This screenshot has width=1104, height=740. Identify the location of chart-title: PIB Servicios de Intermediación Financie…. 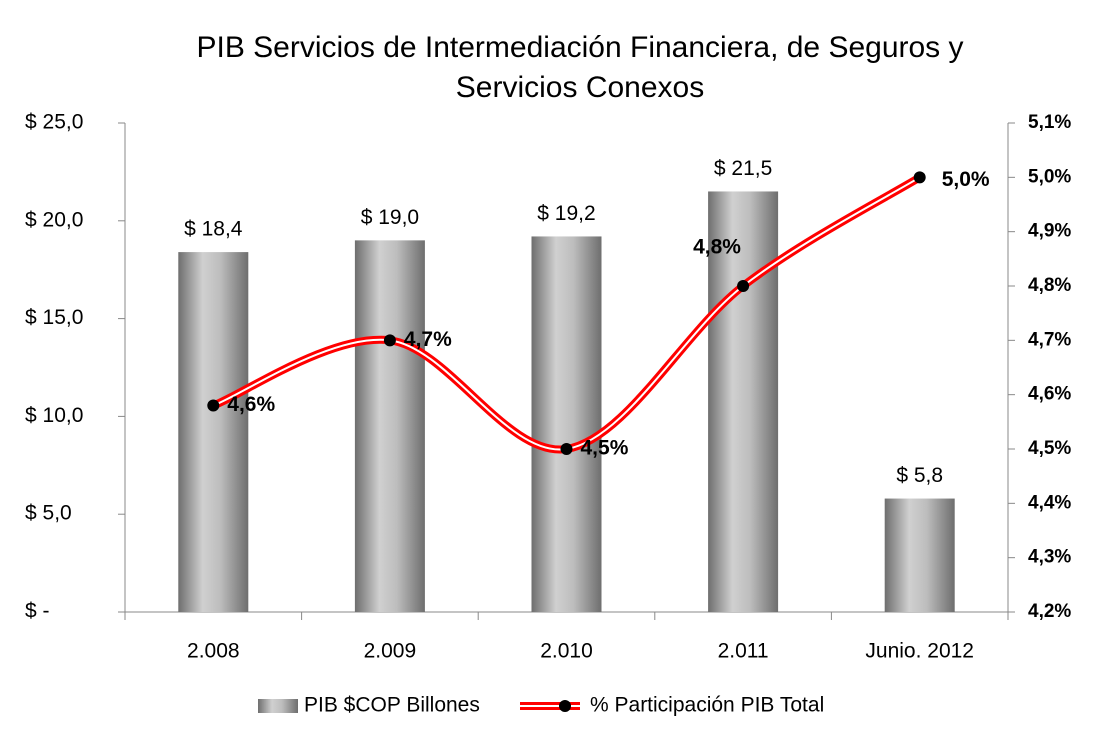
(580, 67).